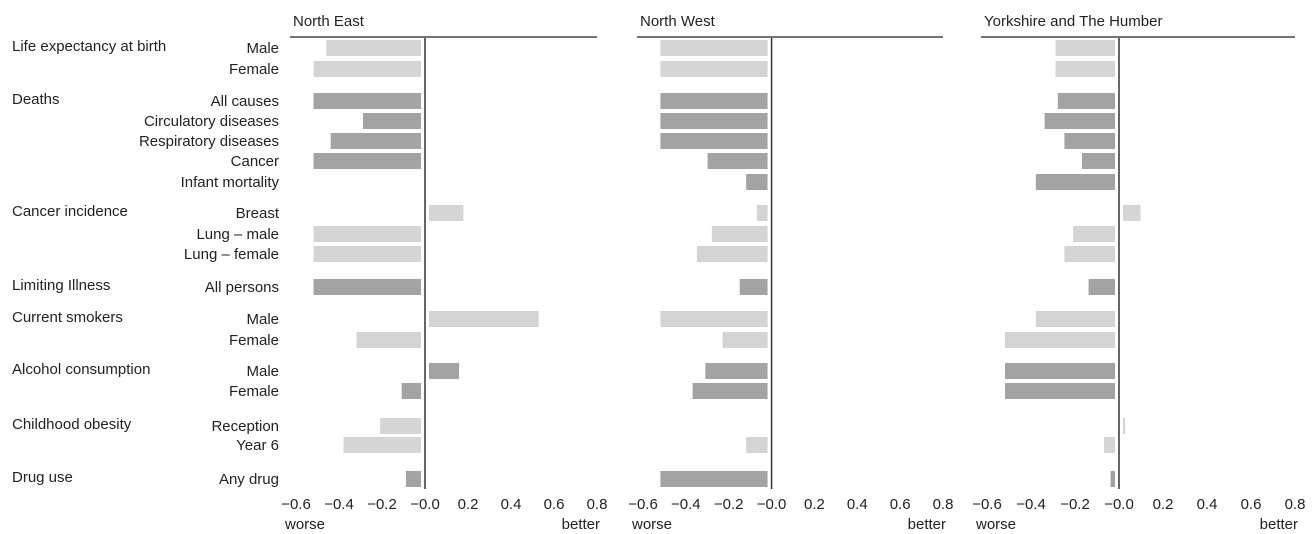  What do you see at coordinates (81, 369) in the screenshot?
I see `group-label: Alcohol consumption` at bounding box center [81, 369].